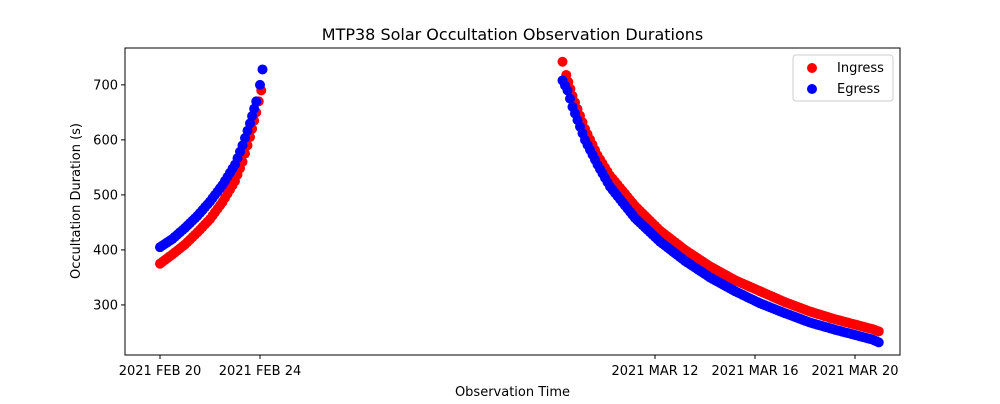  What do you see at coordinates (858, 89) in the screenshot?
I see `legend-label-egress: Egress` at bounding box center [858, 89].